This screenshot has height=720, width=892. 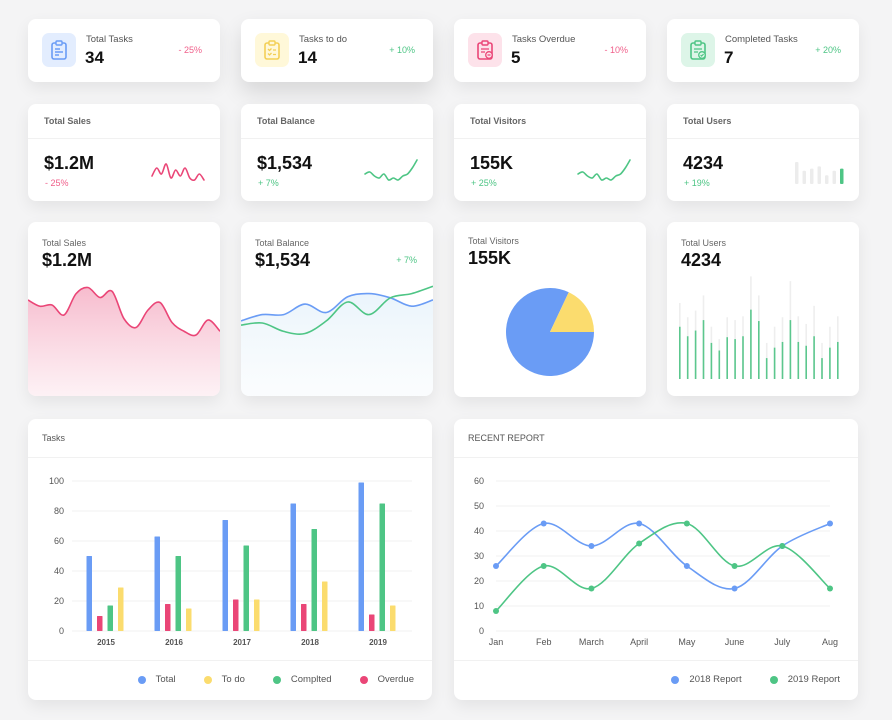 What do you see at coordinates (124, 152) in the screenshot?
I see `spark-card-total-sales: Total Sales $1.2M - 25%` at bounding box center [124, 152].